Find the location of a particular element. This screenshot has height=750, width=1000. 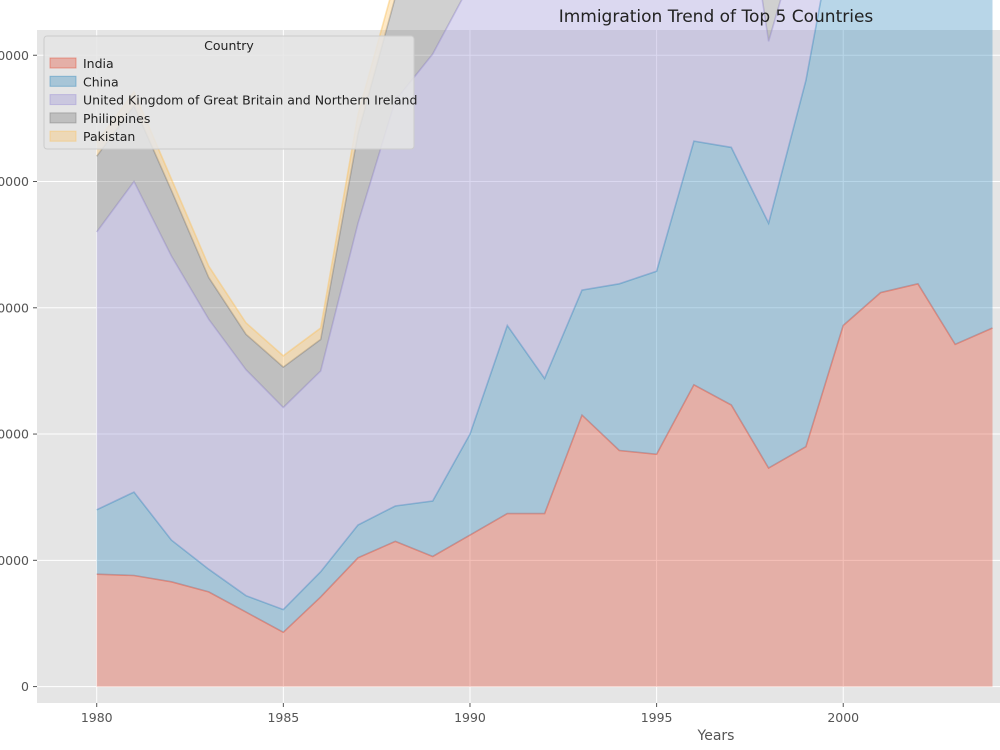

line-philippines is located at coordinates (246, 184).